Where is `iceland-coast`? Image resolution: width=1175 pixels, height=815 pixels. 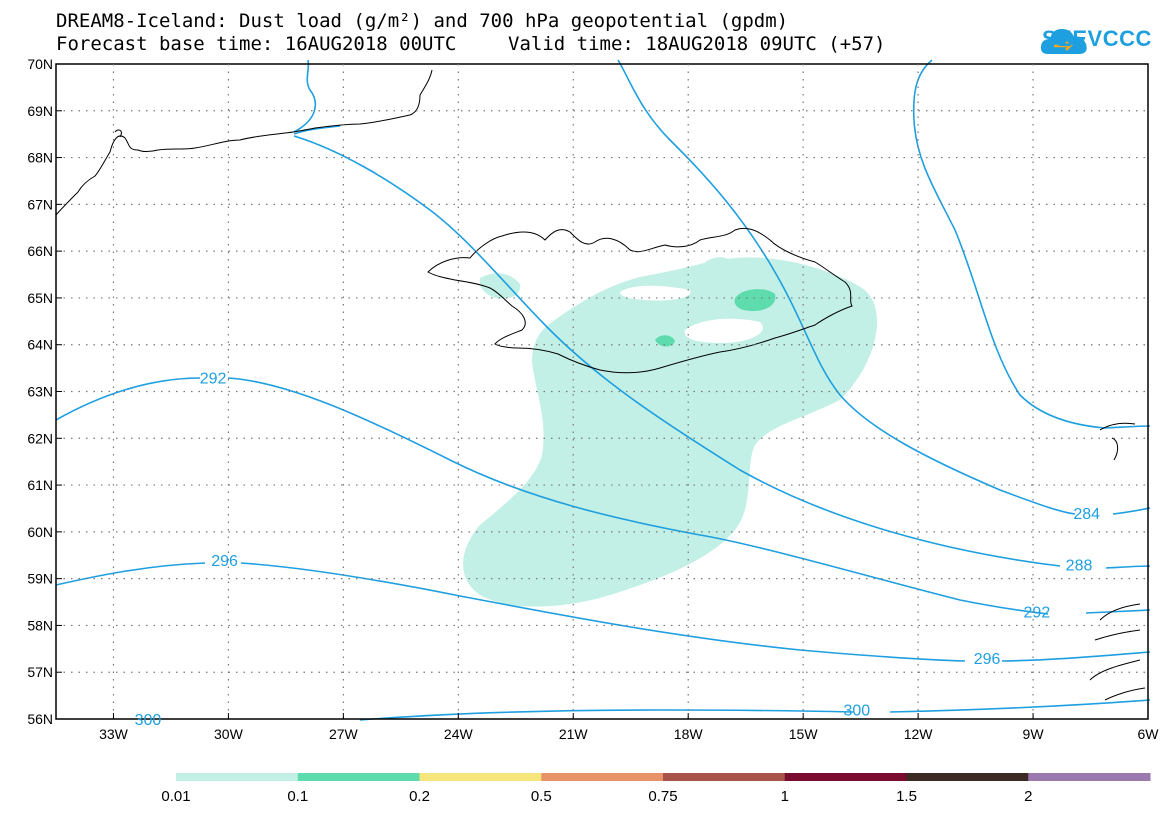 iceland-coast is located at coordinates (640, 300).